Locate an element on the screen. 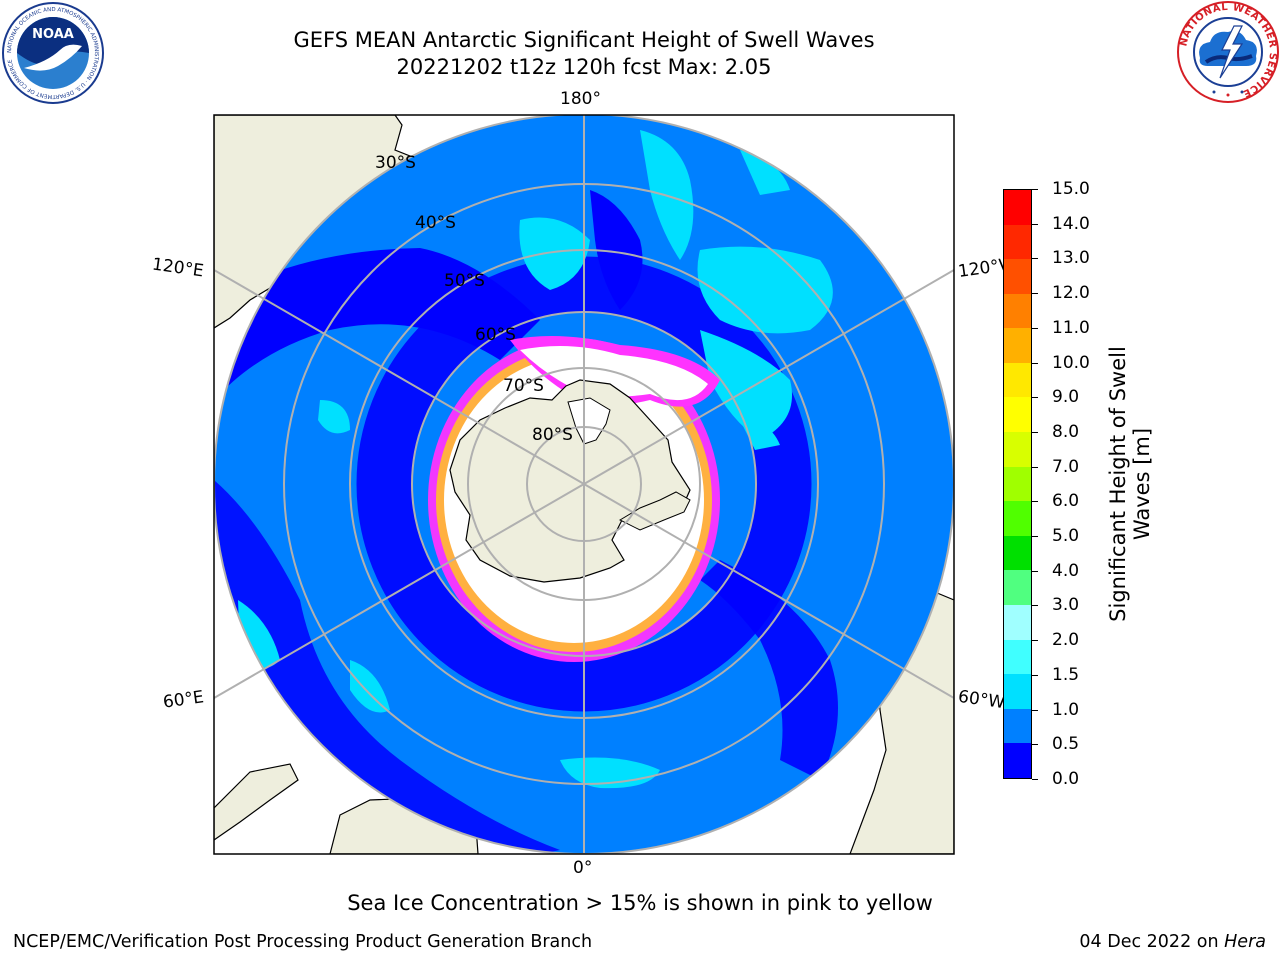 The image size is (1280, 960). colorbar-tick-label: 10.0 is located at coordinates (1071, 362).